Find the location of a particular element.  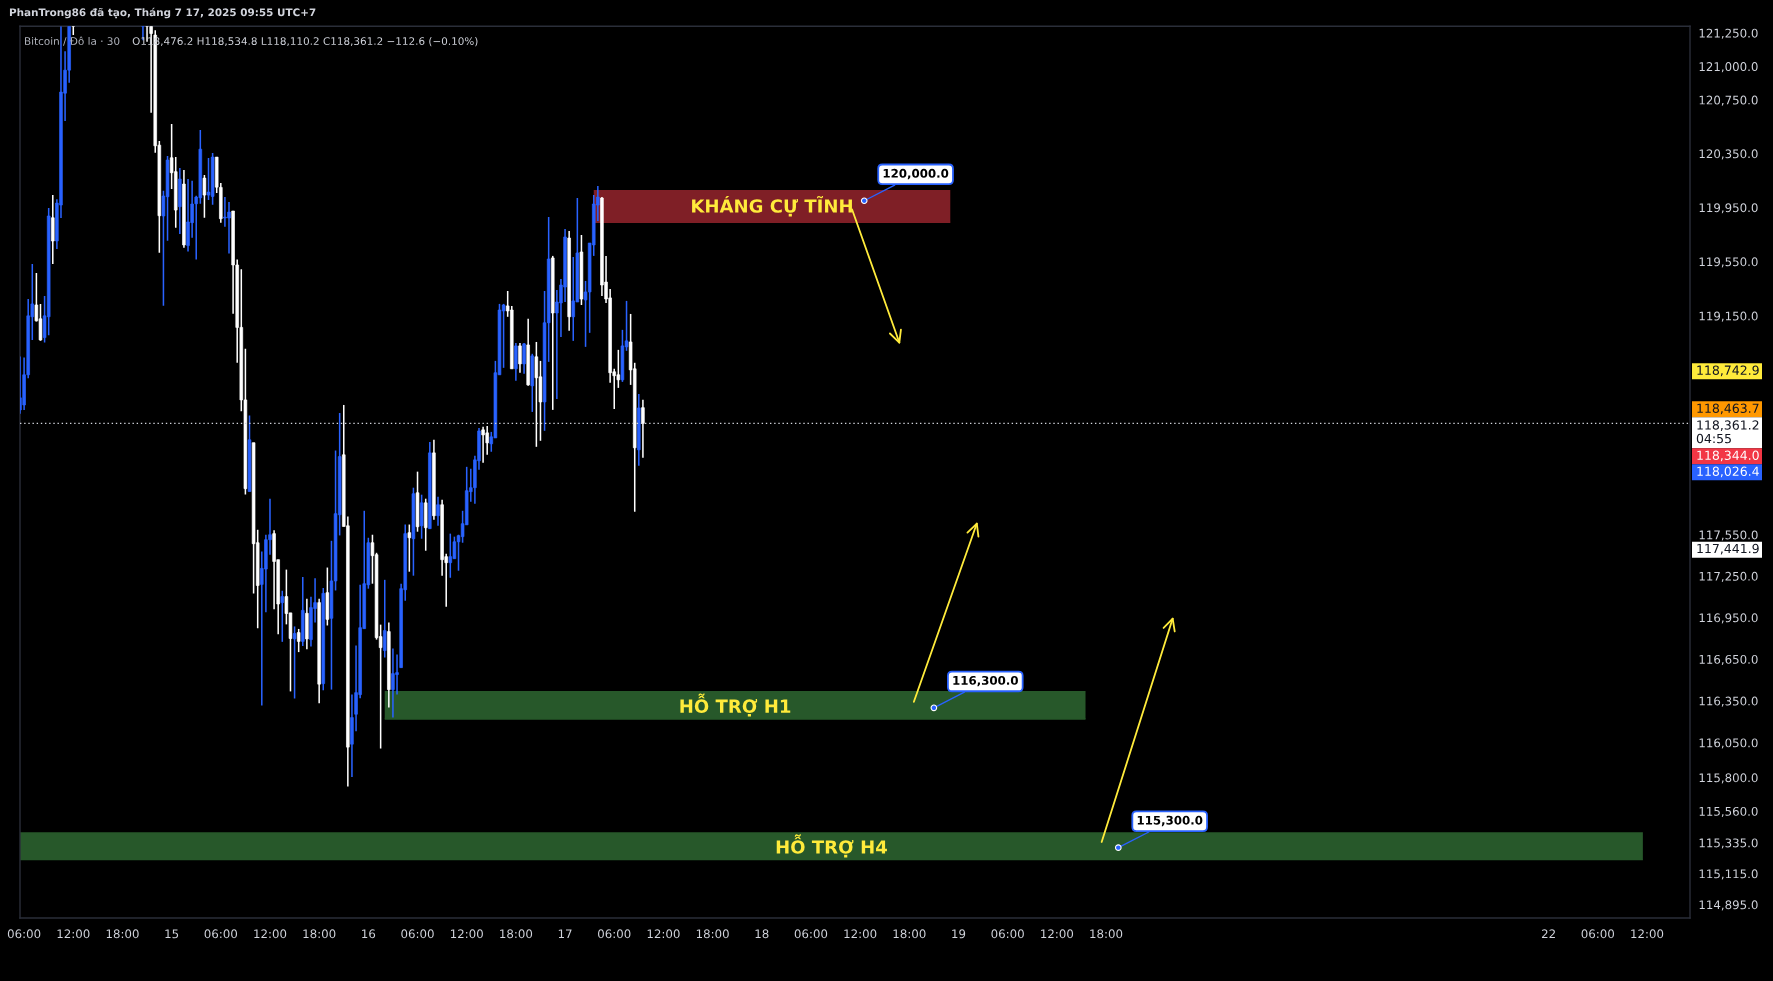

y-tick-label: 121,000.0 is located at coordinates (1728, 67).